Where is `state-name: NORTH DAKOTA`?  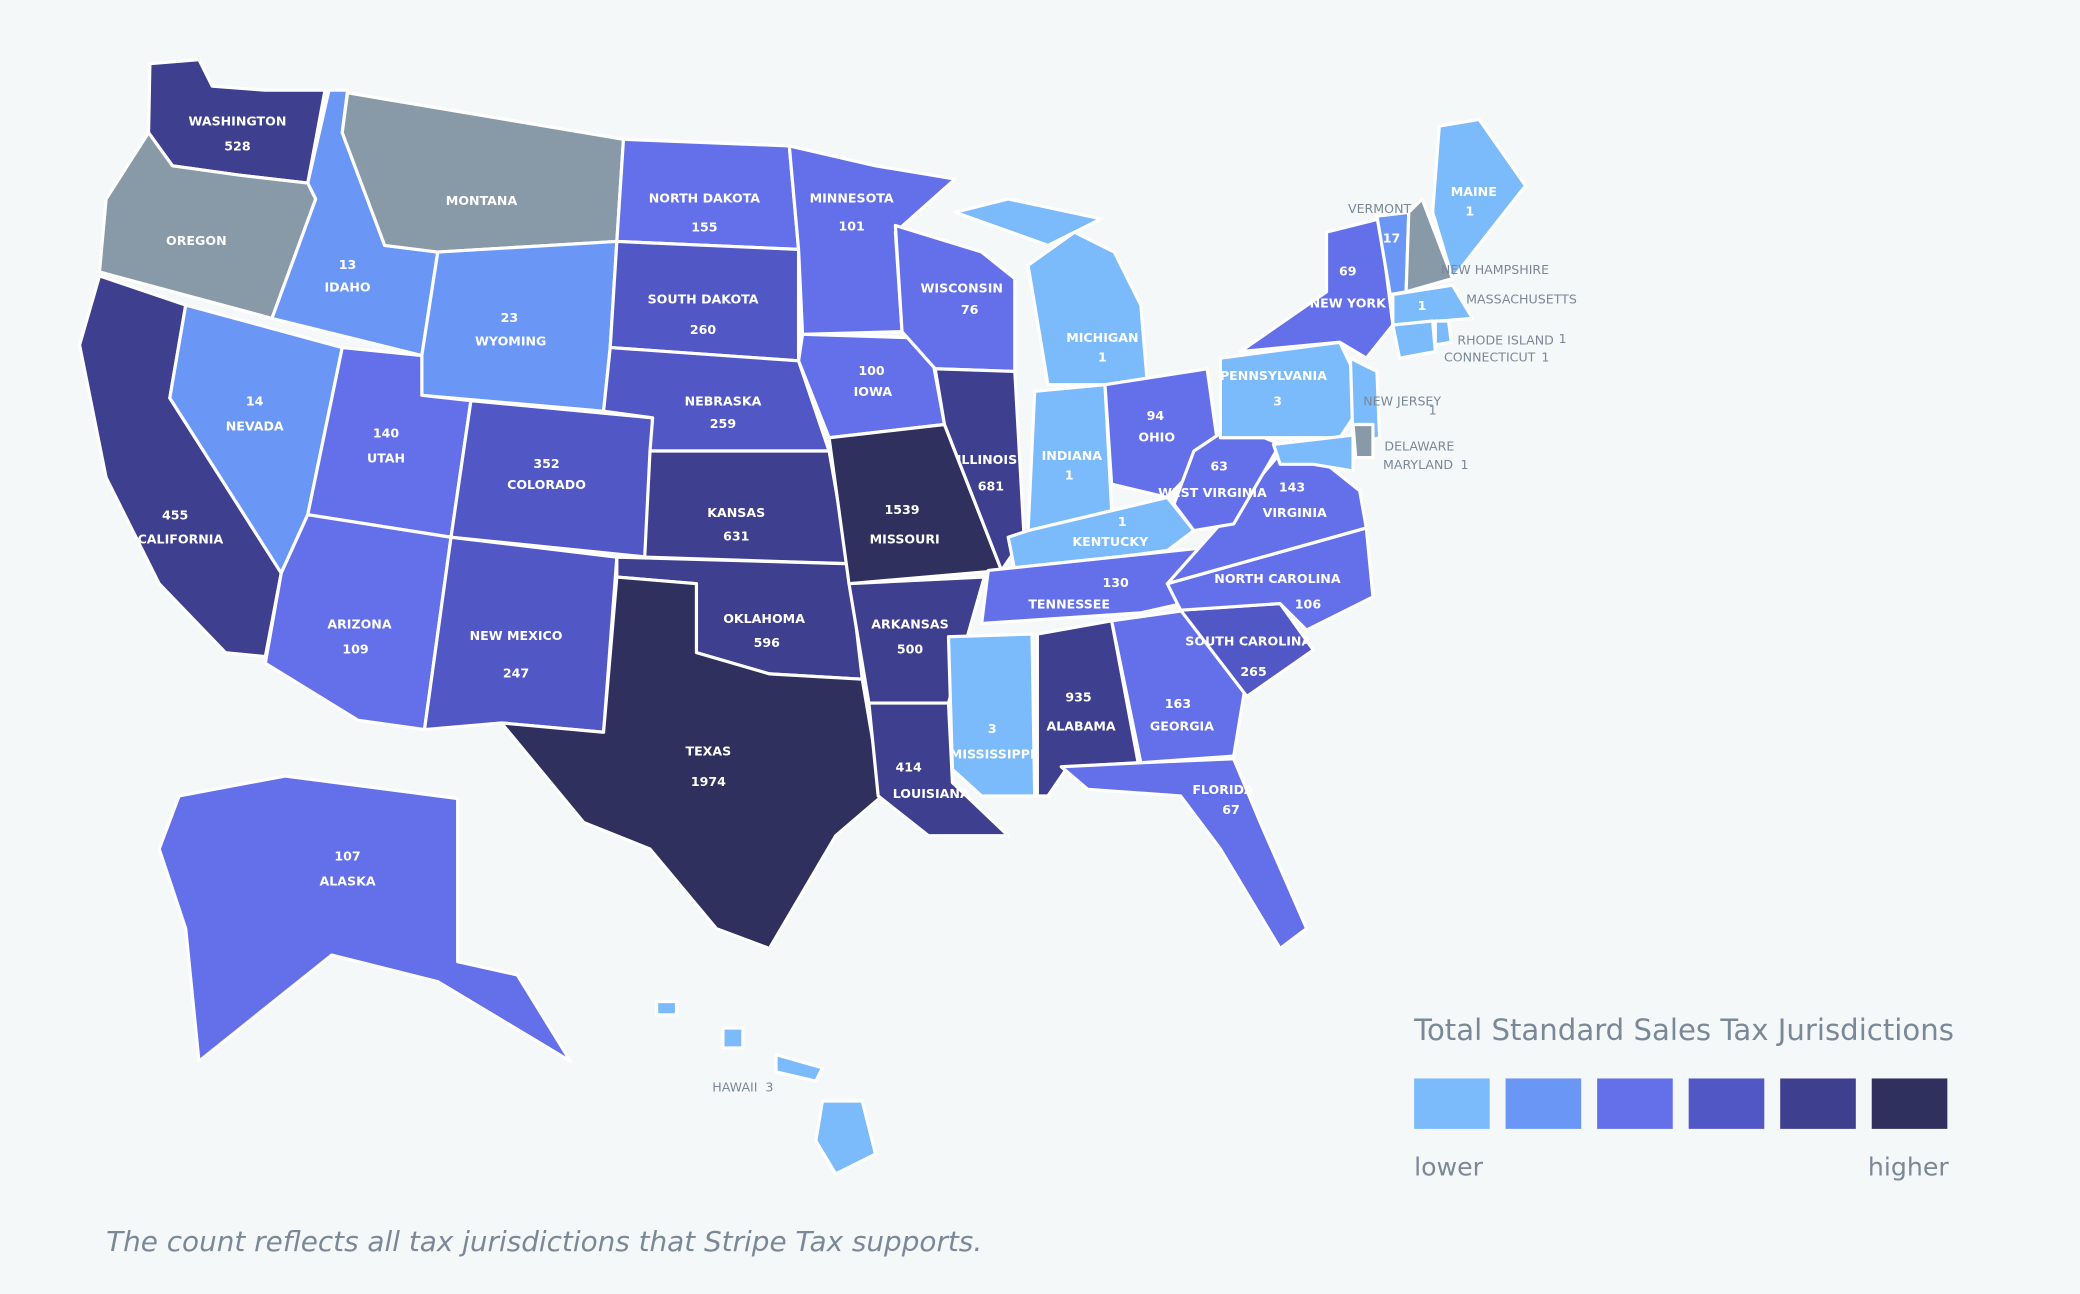
state-name: NORTH DAKOTA is located at coordinates (705, 197).